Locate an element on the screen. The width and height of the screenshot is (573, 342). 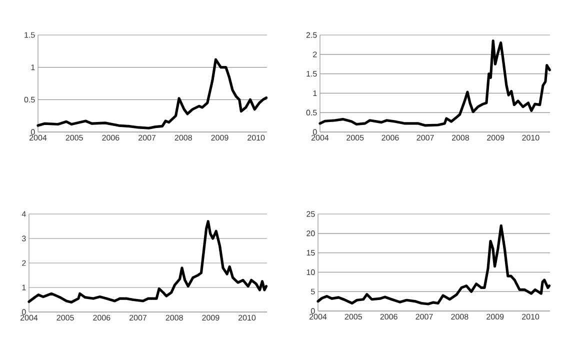
y-tick-label: 10 is located at coordinates (310, 272).